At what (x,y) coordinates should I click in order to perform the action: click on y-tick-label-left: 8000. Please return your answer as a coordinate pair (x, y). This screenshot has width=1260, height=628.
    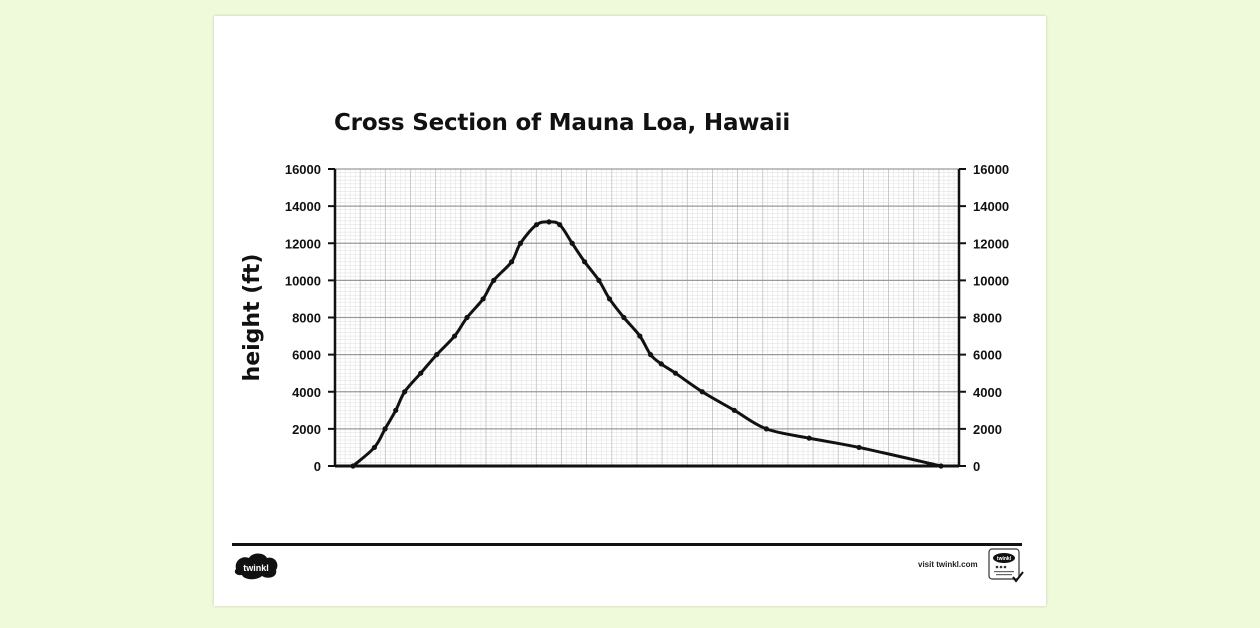
    Looking at the image, I should click on (306, 318).